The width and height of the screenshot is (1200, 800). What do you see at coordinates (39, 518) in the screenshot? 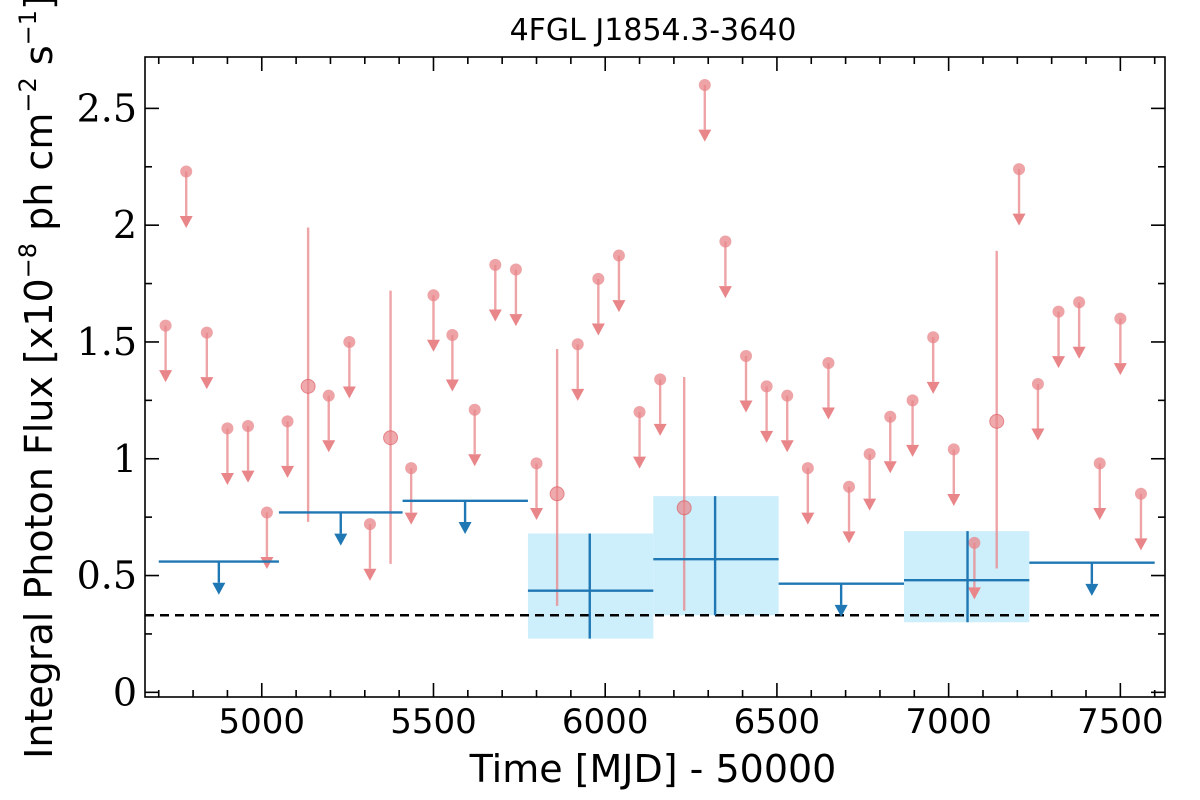
I see `y-axis-label-prefix: Integral Photon Flux [x10` at bounding box center [39, 518].